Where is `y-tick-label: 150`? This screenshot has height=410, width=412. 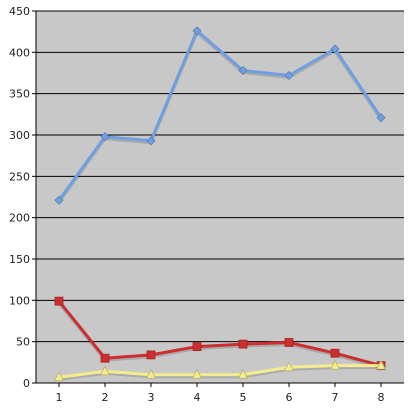 y-tick-label: 150 is located at coordinates (19, 259).